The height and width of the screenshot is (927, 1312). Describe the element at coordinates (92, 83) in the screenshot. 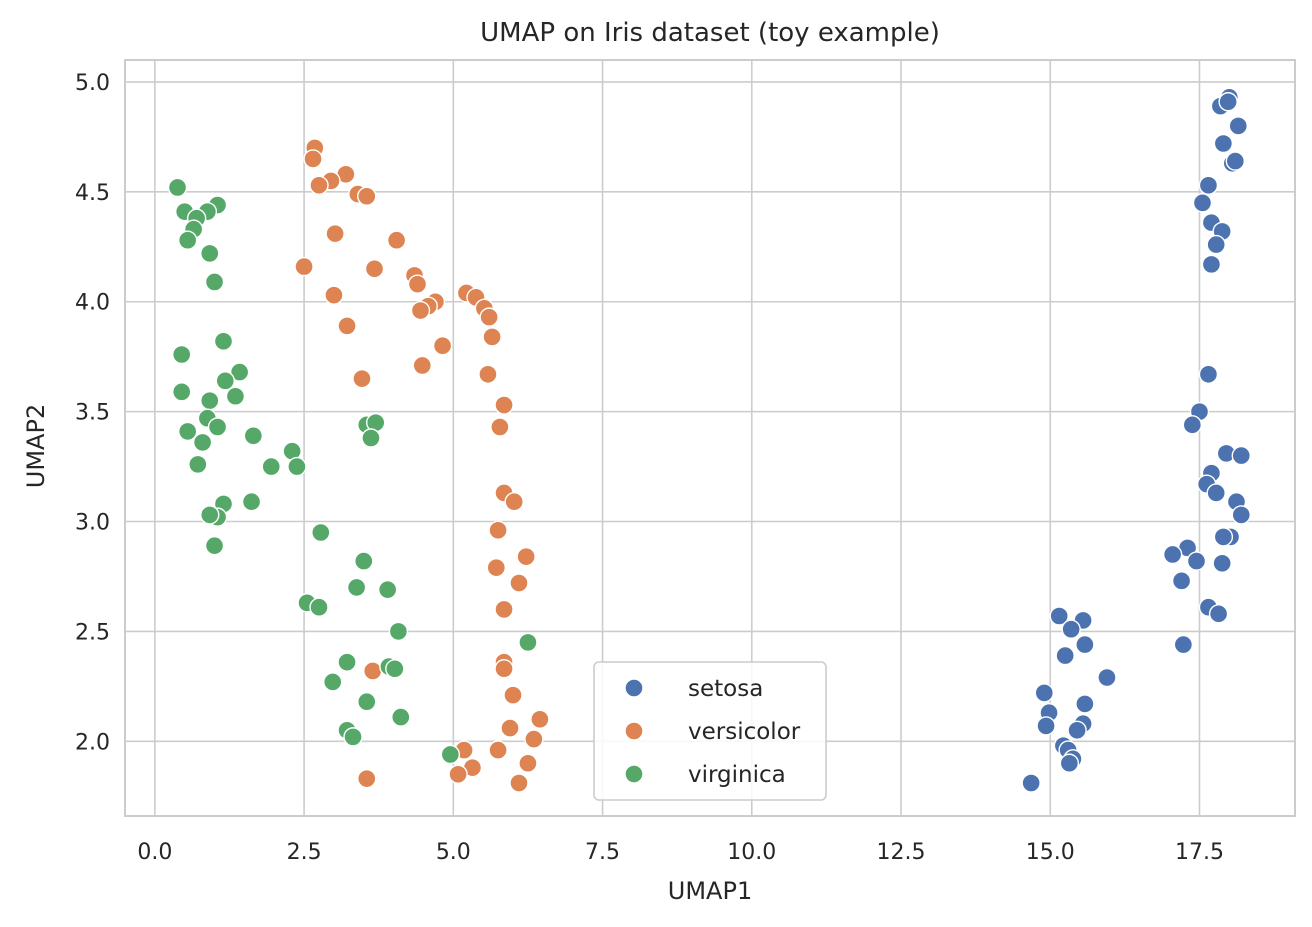

I see `y-tick-label: 5.0` at that location.